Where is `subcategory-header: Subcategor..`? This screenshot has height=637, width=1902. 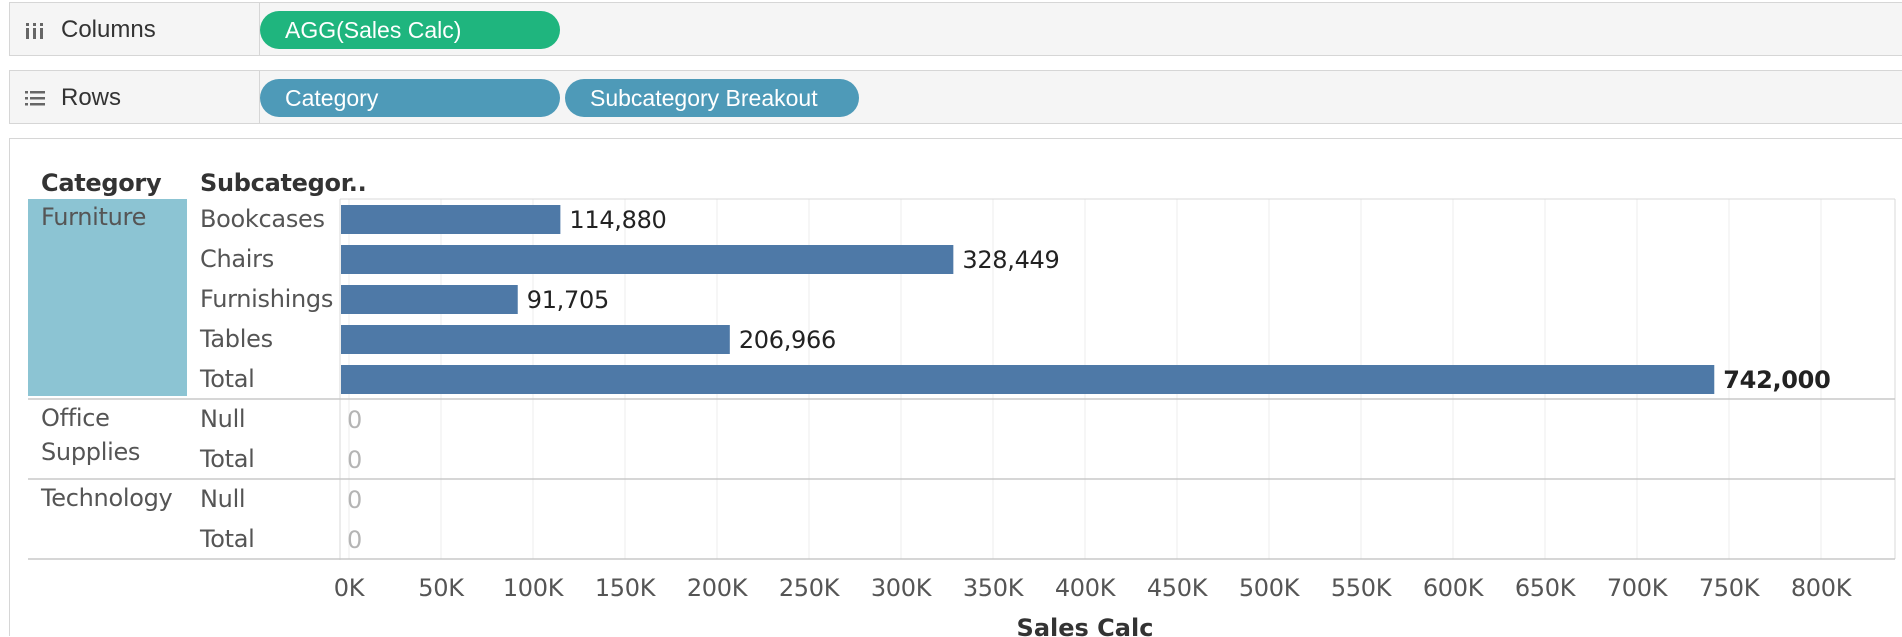
subcategory-header: Subcategor.. is located at coordinates (283, 183).